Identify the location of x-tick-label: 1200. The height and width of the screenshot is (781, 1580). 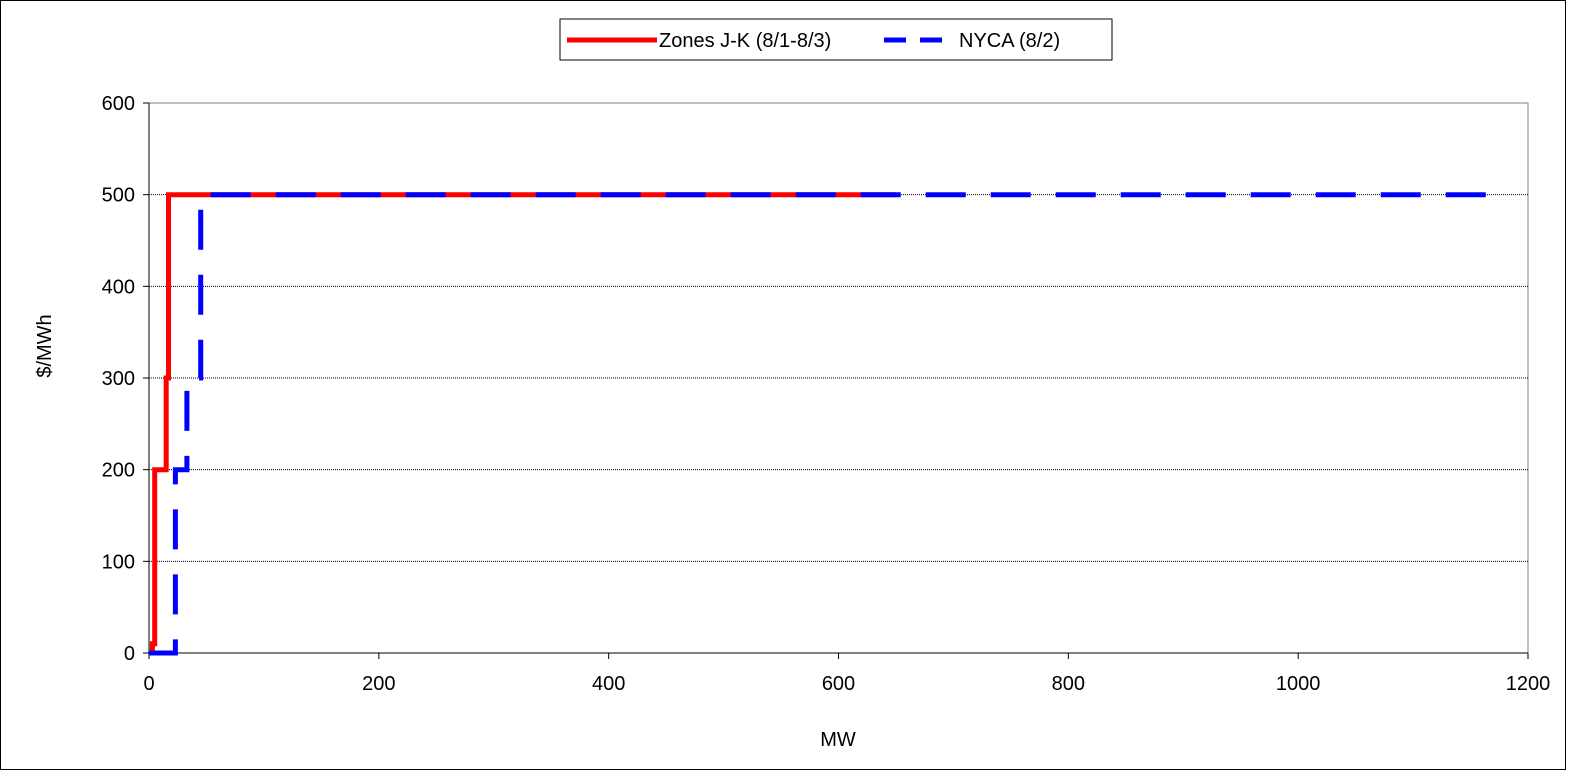
(1528, 684).